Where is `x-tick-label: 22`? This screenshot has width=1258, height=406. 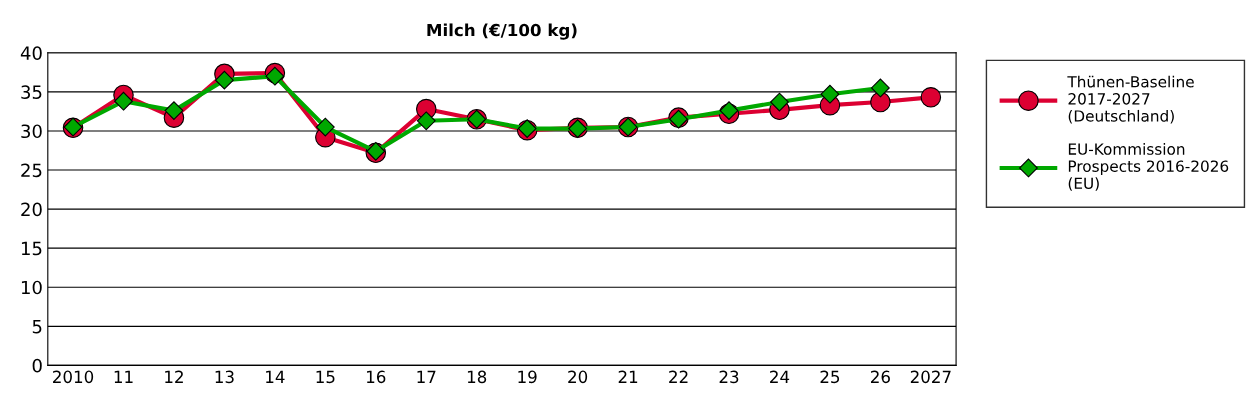
x-tick-label: 22 is located at coordinates (678, 376).